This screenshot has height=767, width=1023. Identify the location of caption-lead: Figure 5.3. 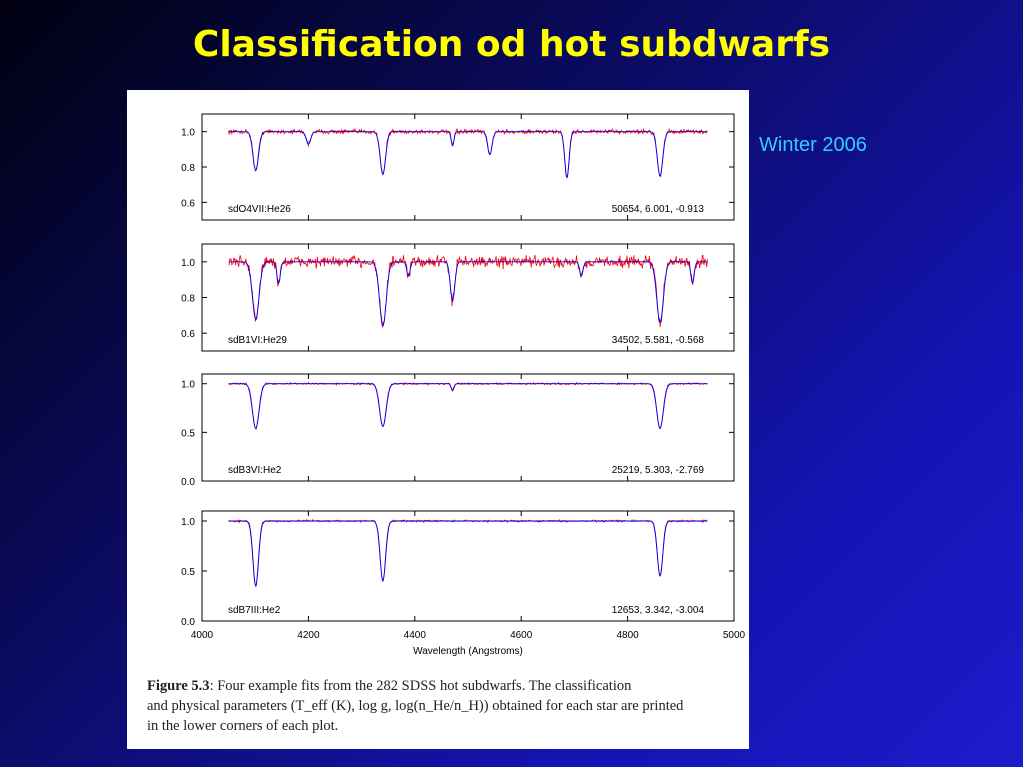
(178, 686).